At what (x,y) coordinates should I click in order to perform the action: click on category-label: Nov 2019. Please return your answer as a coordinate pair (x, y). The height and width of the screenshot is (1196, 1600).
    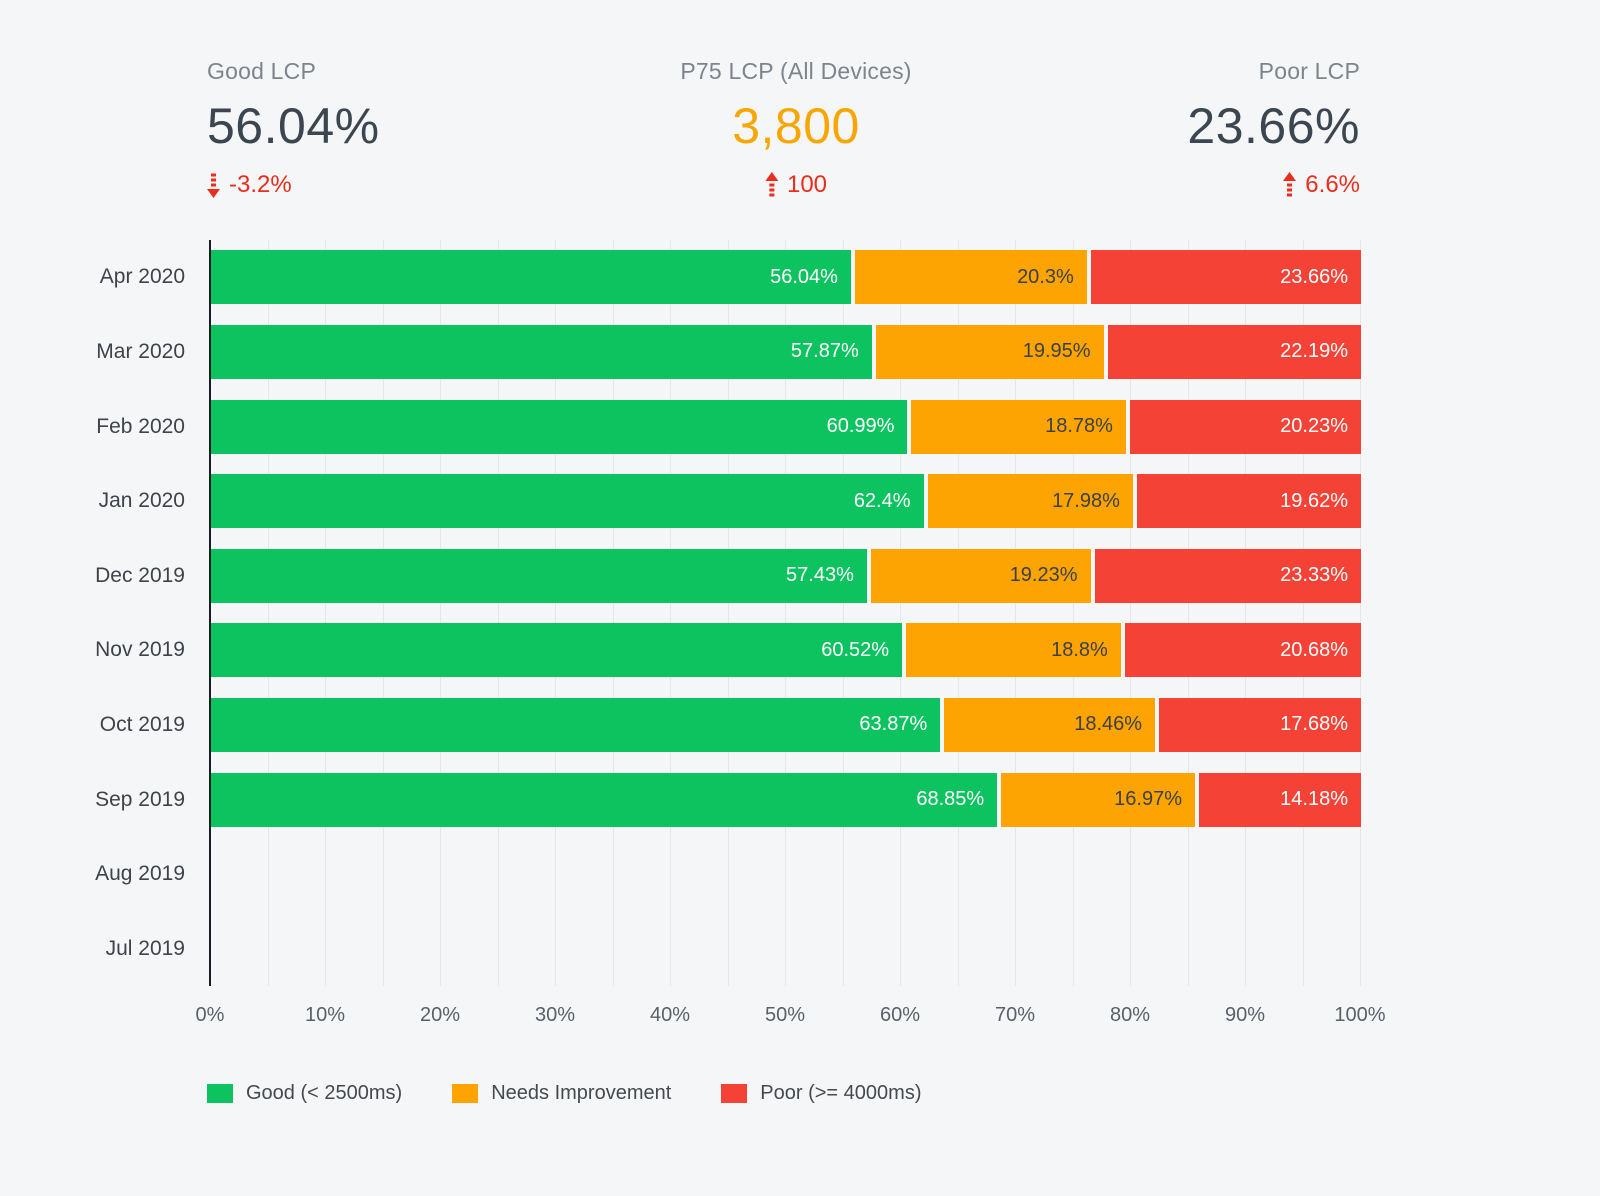
    Looking at the image, I should click on (140, 650).